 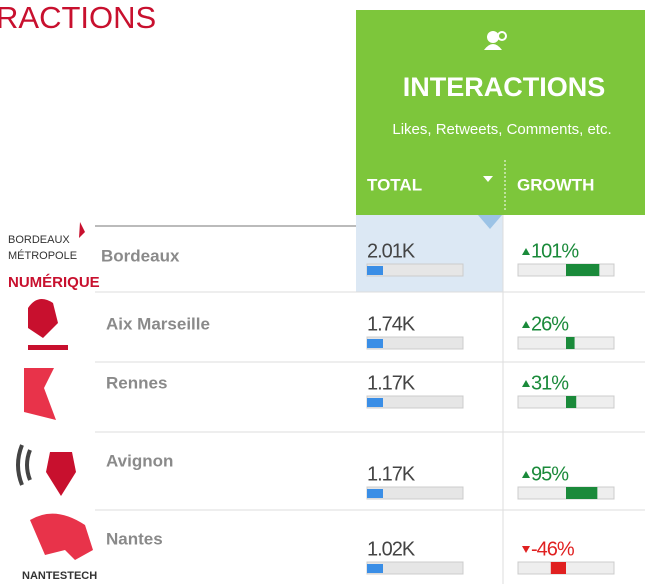 I want to click on column-header: GROWTH, so click(x=555, y=184).